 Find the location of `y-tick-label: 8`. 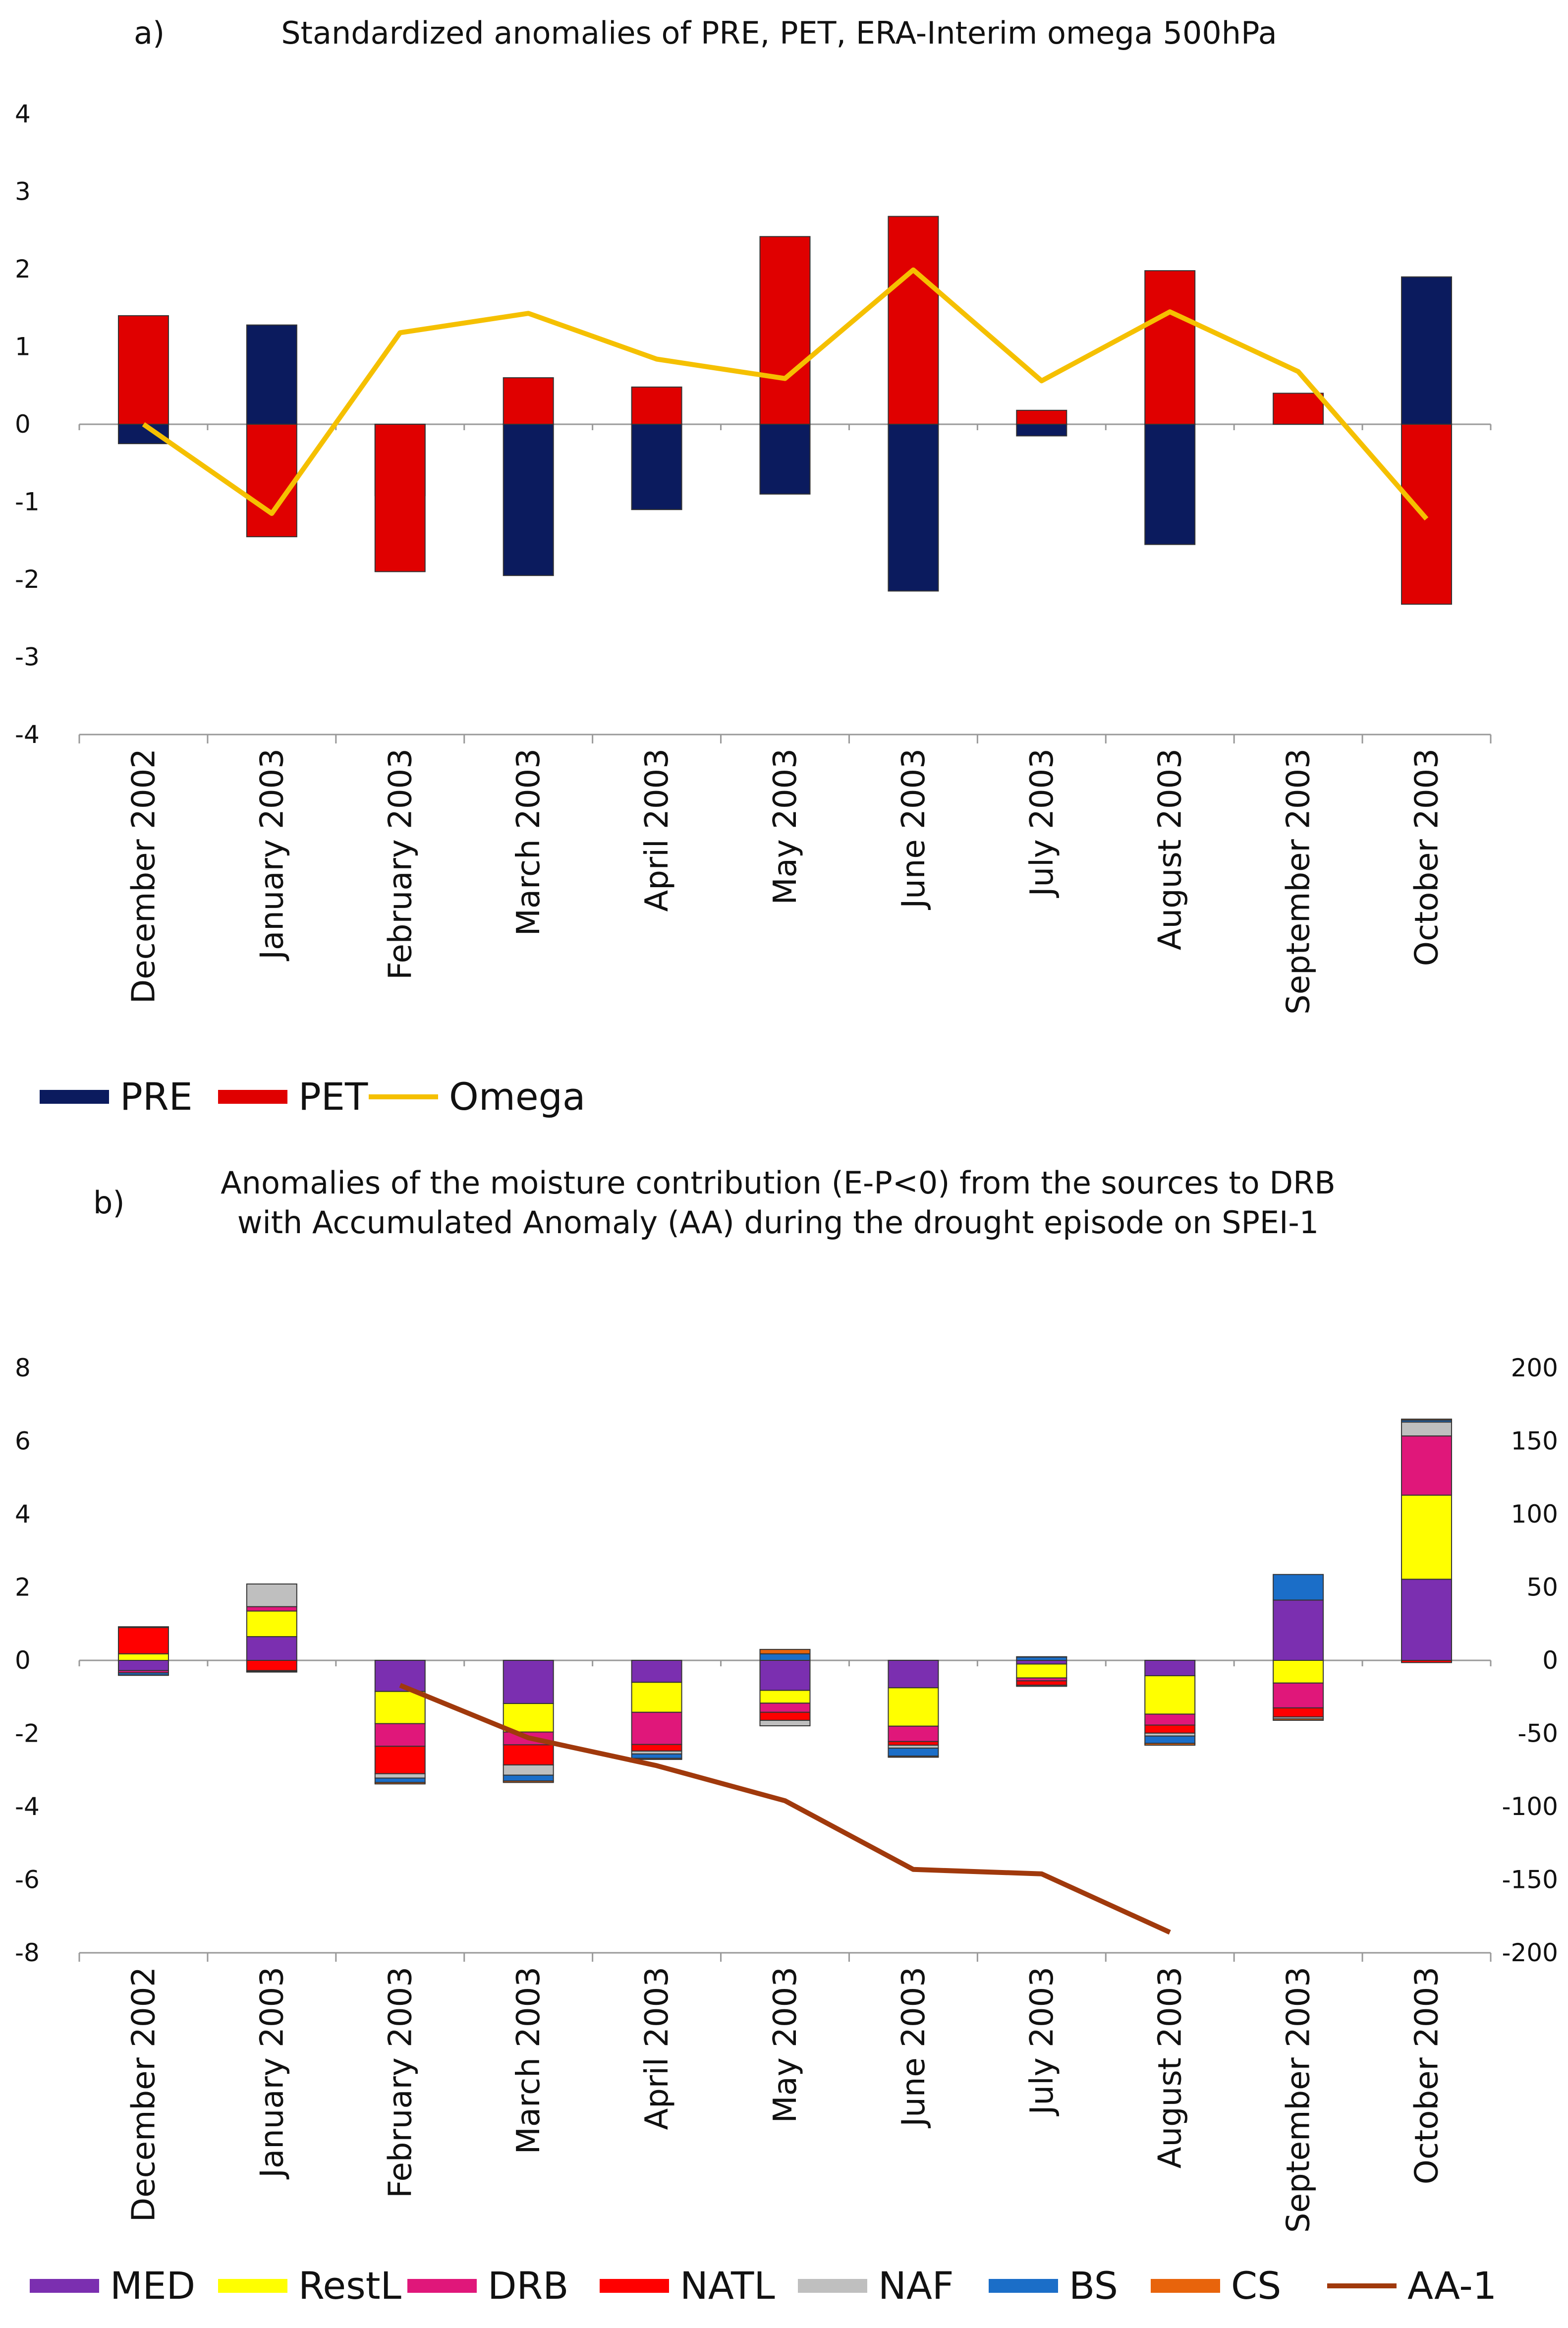

y-tick-label: 8 is located at coordinates (23, 1368).